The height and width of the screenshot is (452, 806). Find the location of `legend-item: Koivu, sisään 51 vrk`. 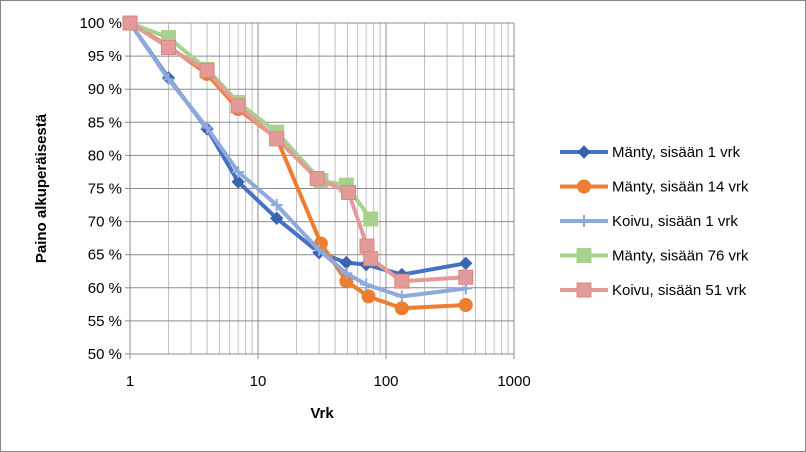

legend-item: Koivu, sisään 51 vrk is located at coordinates (653, 290).